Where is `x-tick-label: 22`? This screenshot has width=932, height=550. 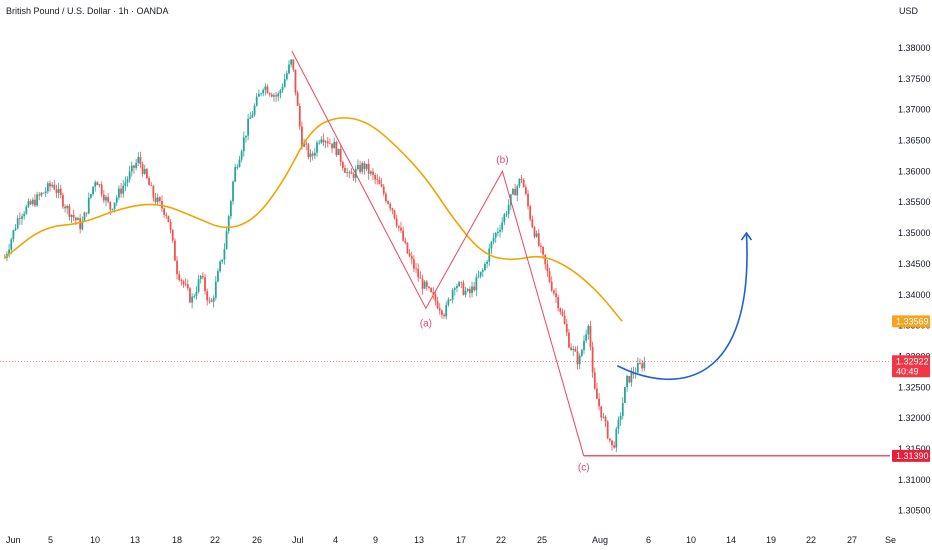 x-tick-label: 22 is located at coordinates (501, 540).